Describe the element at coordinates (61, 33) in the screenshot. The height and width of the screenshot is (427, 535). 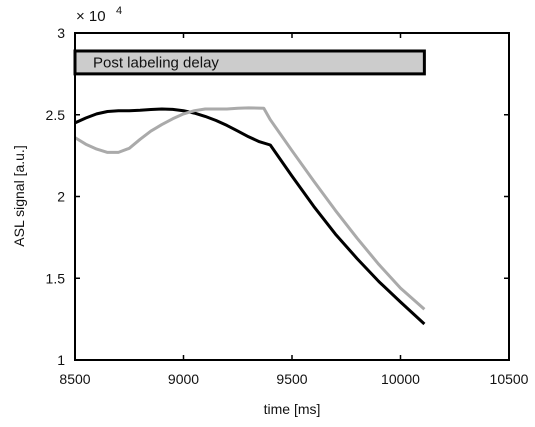
I see `y-tick-label: 3` at that location.